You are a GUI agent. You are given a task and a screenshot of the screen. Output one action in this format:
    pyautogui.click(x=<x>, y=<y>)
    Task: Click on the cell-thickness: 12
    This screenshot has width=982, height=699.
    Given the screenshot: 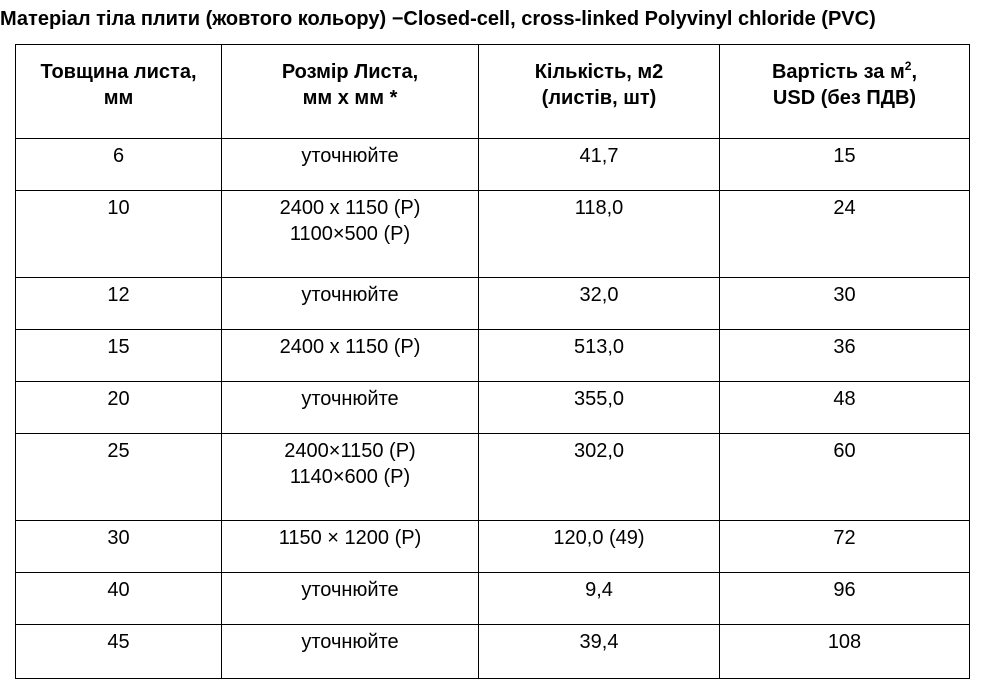 What is the action you would take?
    pyautogui.click(x=118, y=303)
    